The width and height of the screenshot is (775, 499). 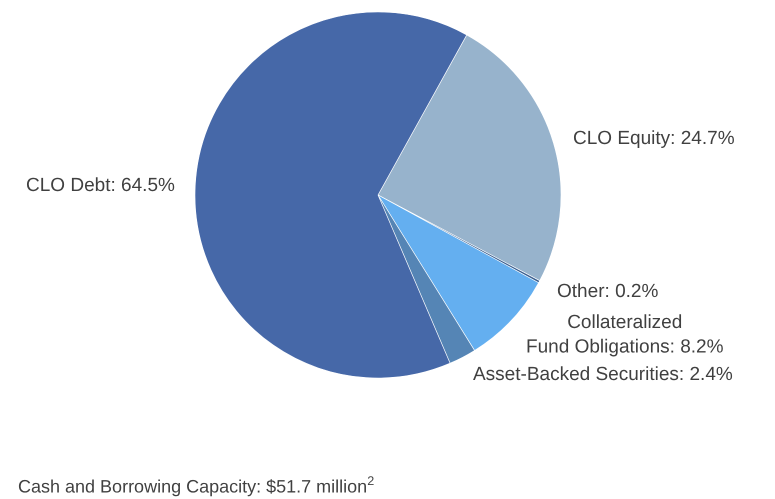 What do you see at coordinates (625, 335) in the screenshot?
I see `slice-label: Collateralized Fund Obligations: 8.2%` at bounding box center [625, 335].